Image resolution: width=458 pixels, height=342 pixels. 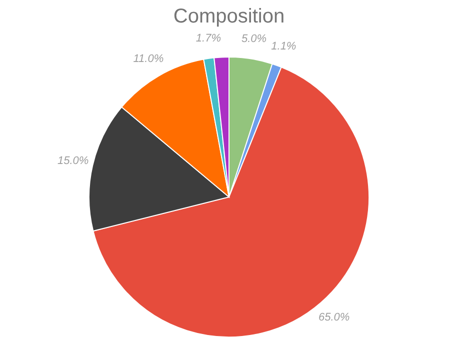 What do you see at coordinates (334, 318) in the screenshot?
I see `data-label: 65.0%` at bounding box center [334, 318].